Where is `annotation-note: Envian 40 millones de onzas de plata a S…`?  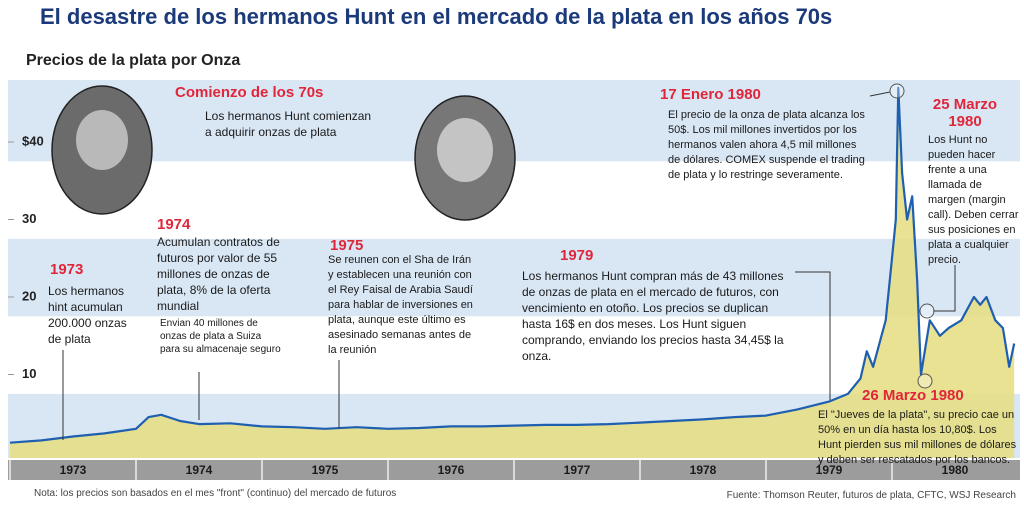 annotation-note: Envian 40 millones de onzas de plata a S… is located at coordinates (220, 336).